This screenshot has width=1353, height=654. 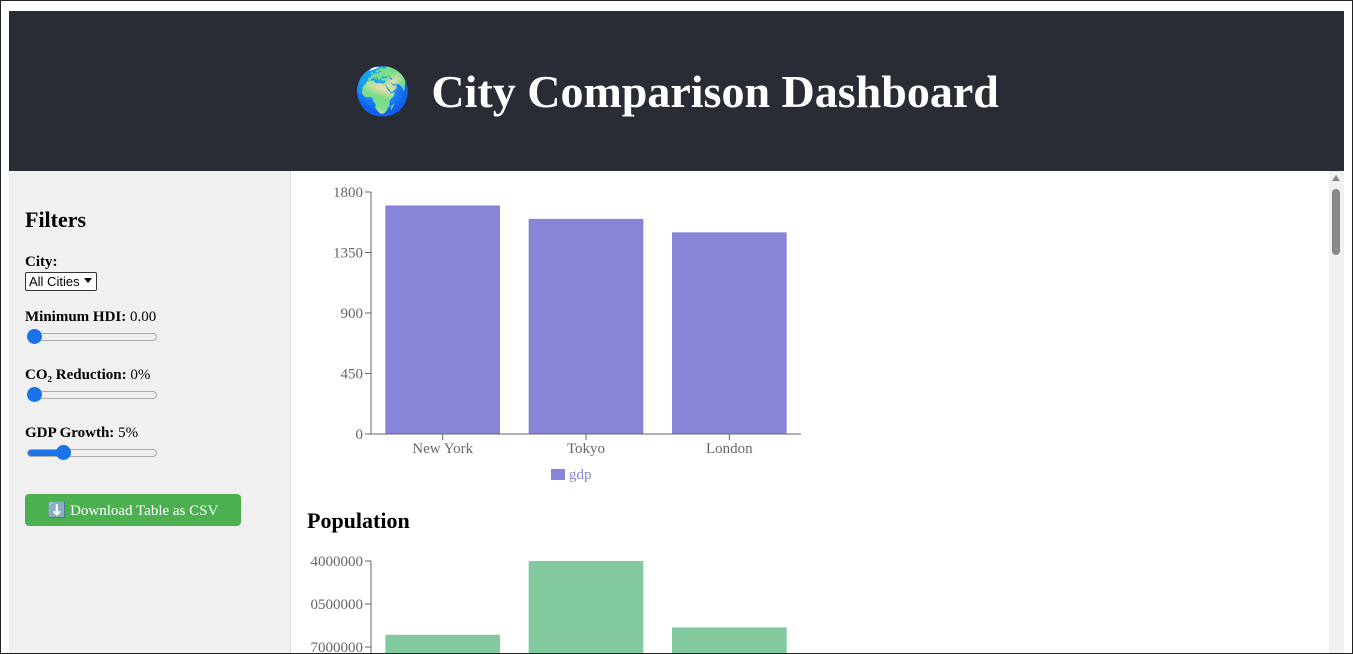 I want to click on co2-label-text: CO₂ Reduction:, so click(x=76, y=375).